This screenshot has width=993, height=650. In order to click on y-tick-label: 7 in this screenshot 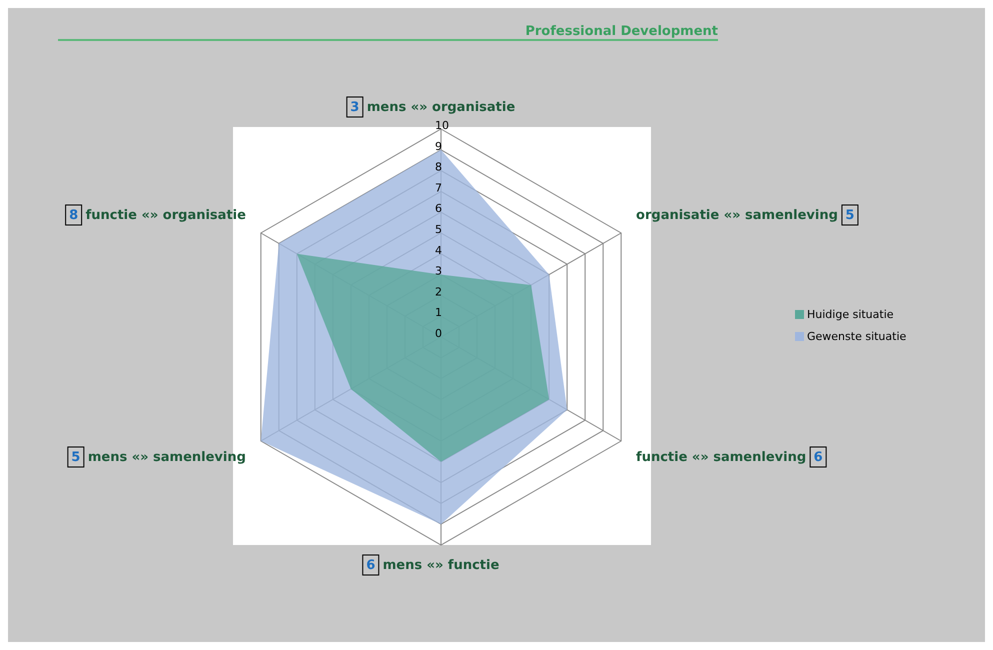, I will do `click(438, 187)`.